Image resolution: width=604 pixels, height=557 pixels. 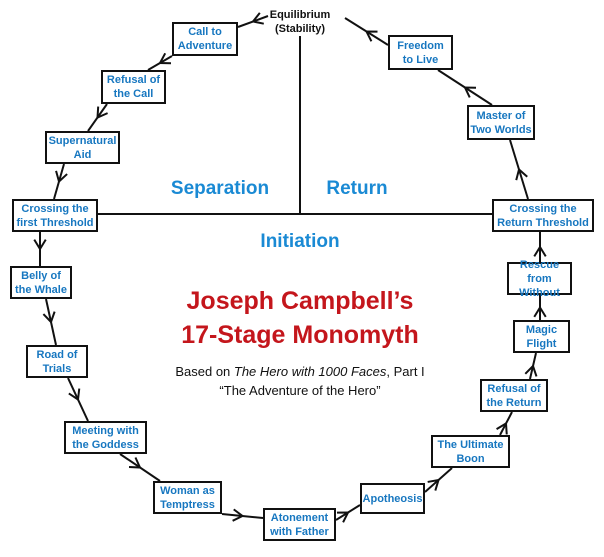 What do you see at coordinates (514, 395) in the screenshot?
I see `stage-box-12: Refusal of the Return` at bounding box center [514, 395].